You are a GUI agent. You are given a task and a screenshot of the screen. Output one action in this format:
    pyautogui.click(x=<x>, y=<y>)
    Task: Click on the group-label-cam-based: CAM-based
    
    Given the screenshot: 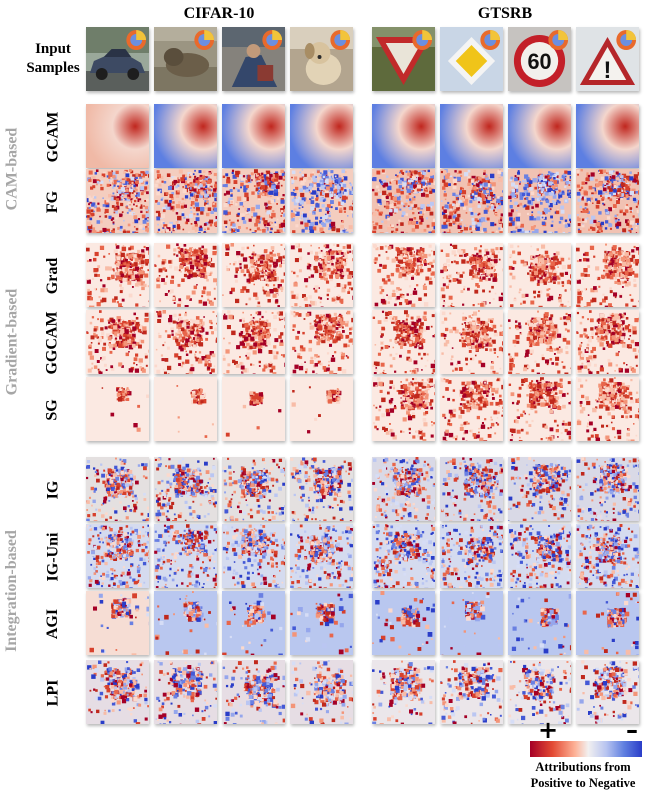 What is the action you would take?
    pyautogui.click(x=12, y=168)
    